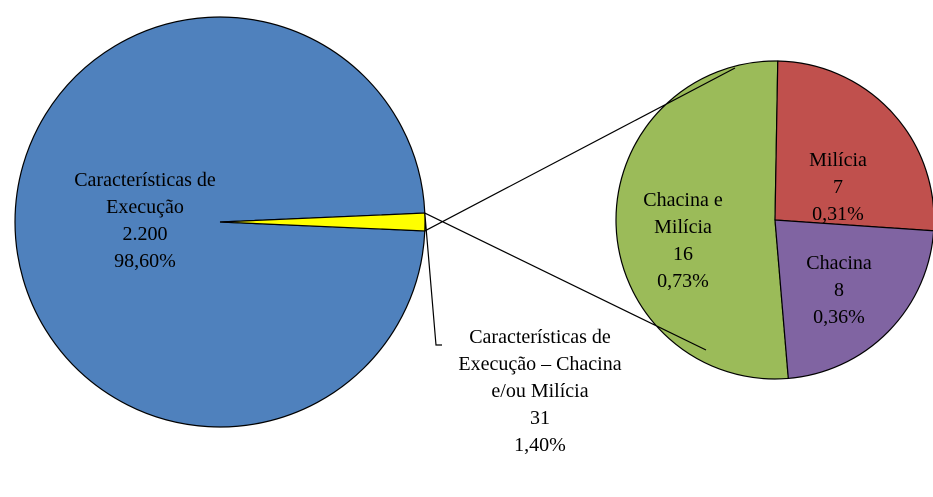 The height and width of the screenshot is (497, 933). I want to click on label-name: Milícia, so click(838, 160).